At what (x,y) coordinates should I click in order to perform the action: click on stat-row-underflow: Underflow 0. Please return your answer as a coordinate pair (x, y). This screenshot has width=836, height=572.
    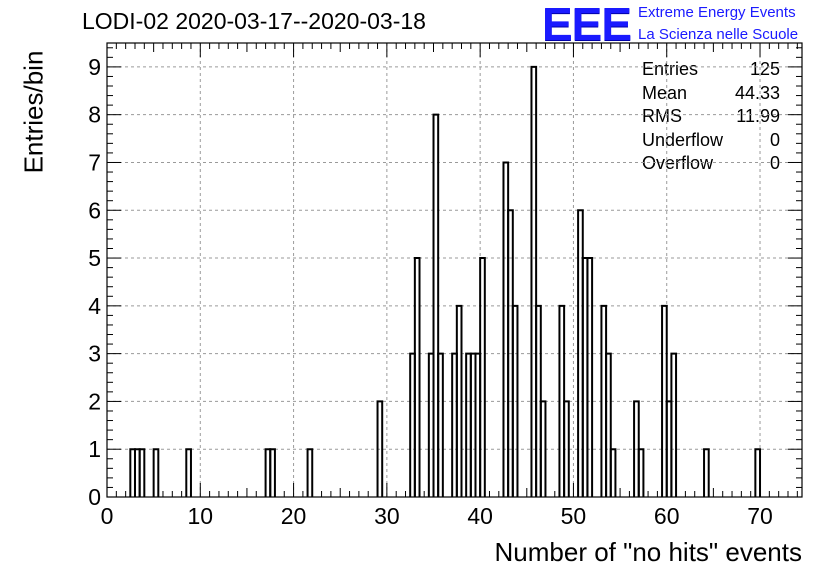
    Looking at the image, I should click on (711, 141).